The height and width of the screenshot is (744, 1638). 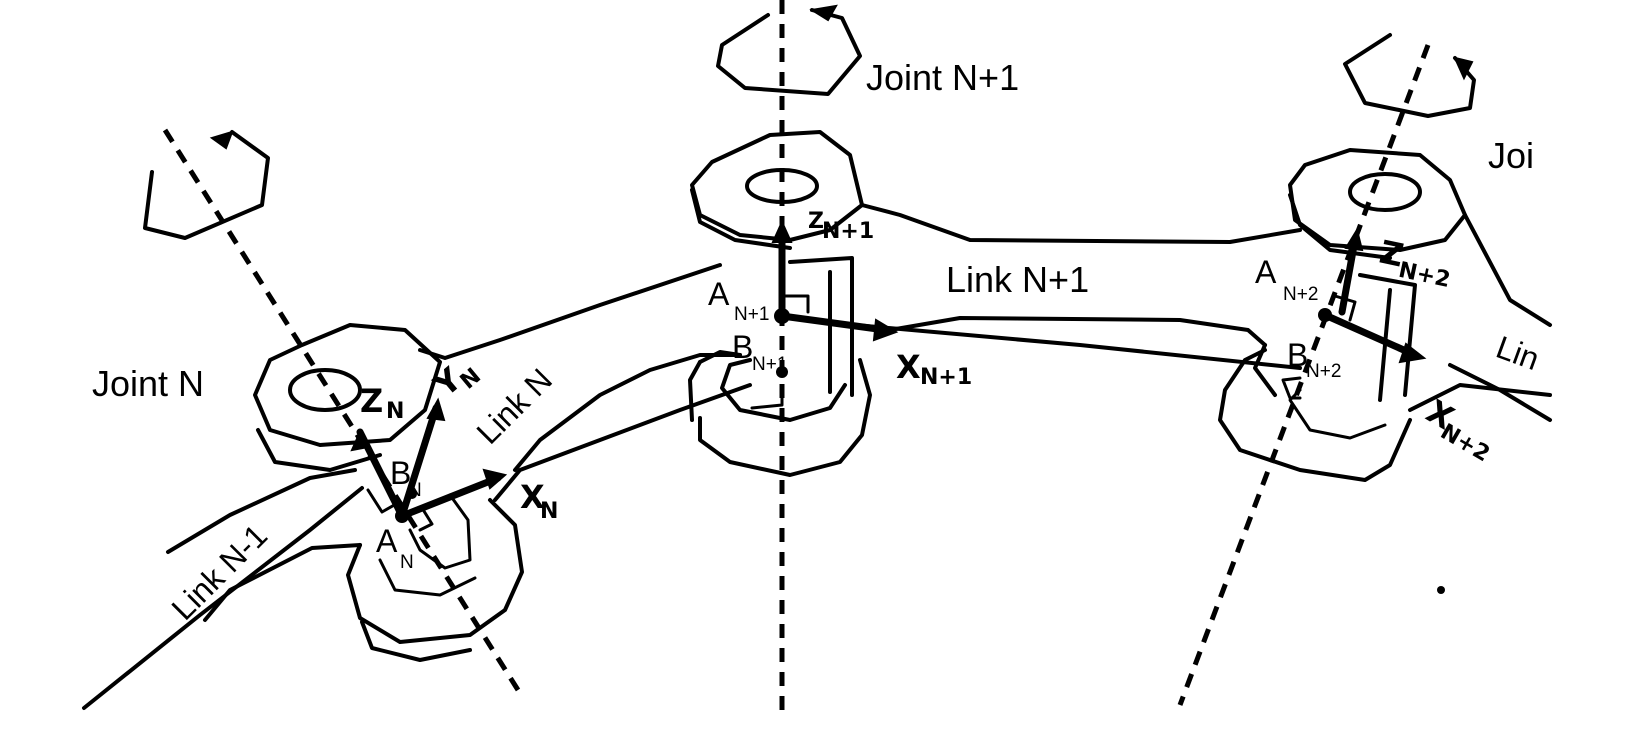 What do you see at coordinates (148, 383) in the screenshot?
I see `joint-n-label: Joint N` at bounding box center [148, 383].